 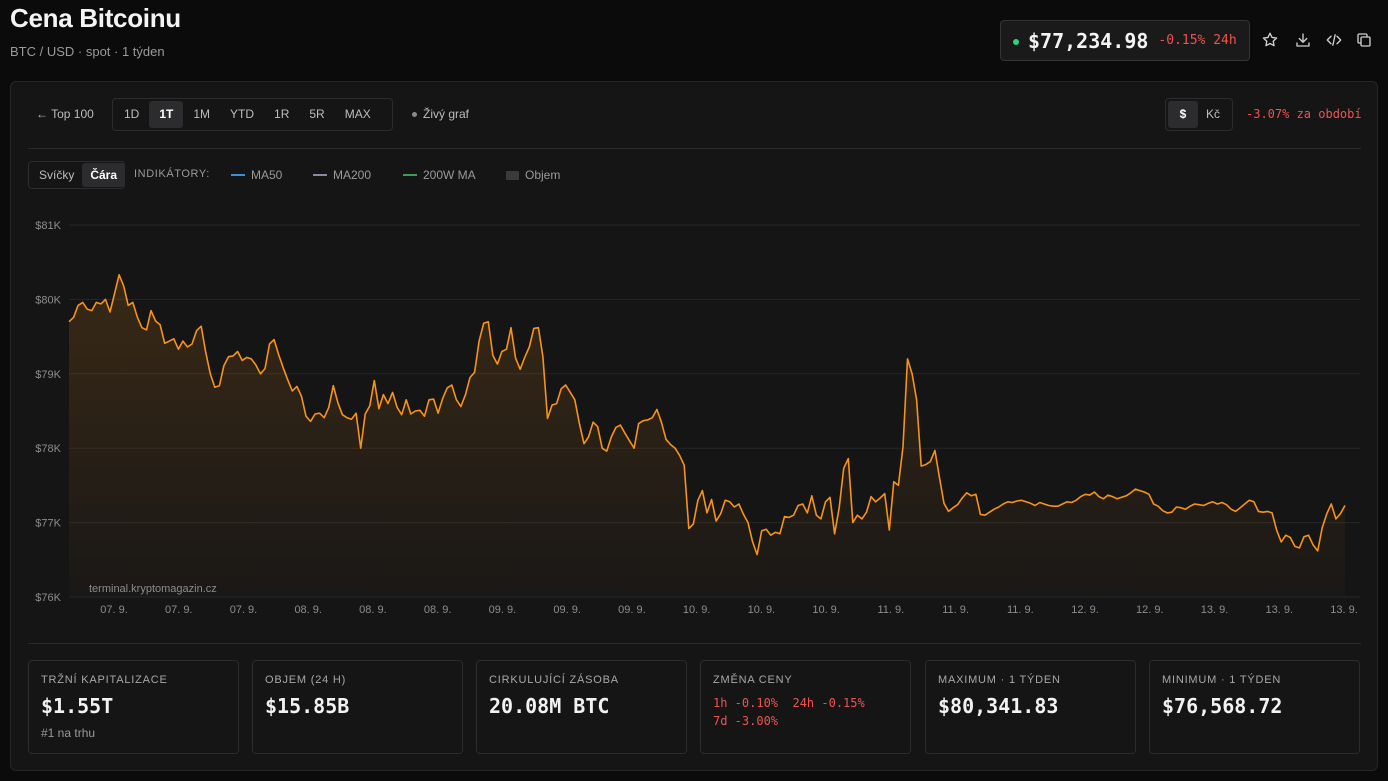 I want to click on stat-label: MINIMUM · 1 TÝDEN, so click(x=1222, y=680).